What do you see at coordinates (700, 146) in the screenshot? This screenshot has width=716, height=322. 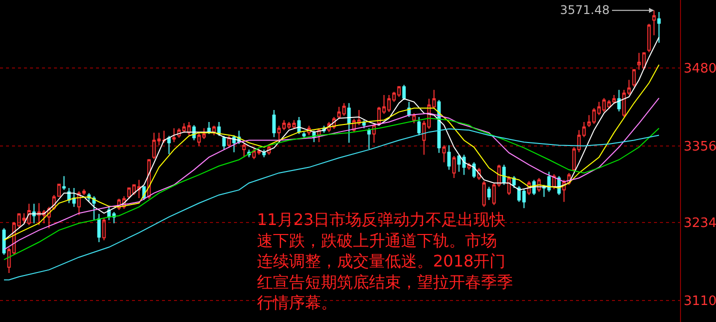 I see `y-tick-label: 3356` at bounding box center [700, 146].